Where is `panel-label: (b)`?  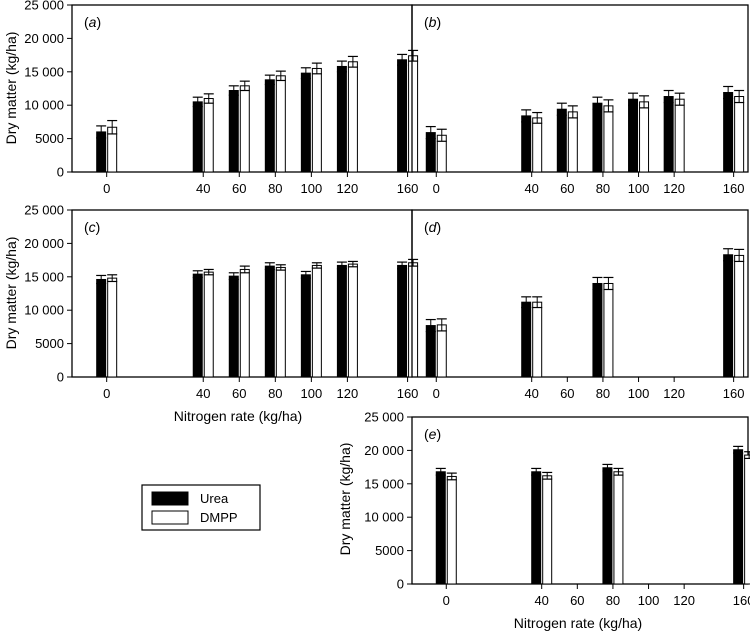 panel-label: (b) is located at coordinates (432, 22).